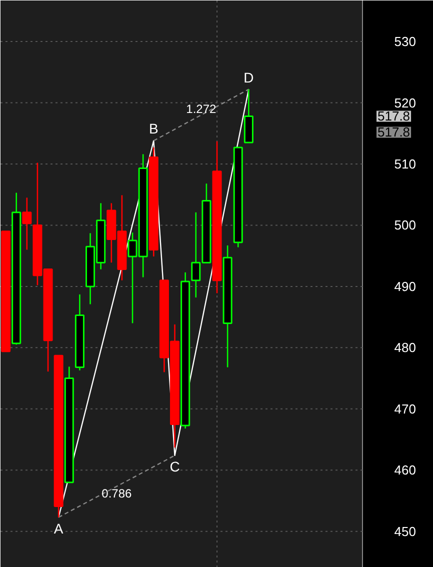 The width and height of the screenshot is (433, 567). Describe the element at coordinates (405, 348) in the screenshot. I see `y-tick-label: 480` at that location.